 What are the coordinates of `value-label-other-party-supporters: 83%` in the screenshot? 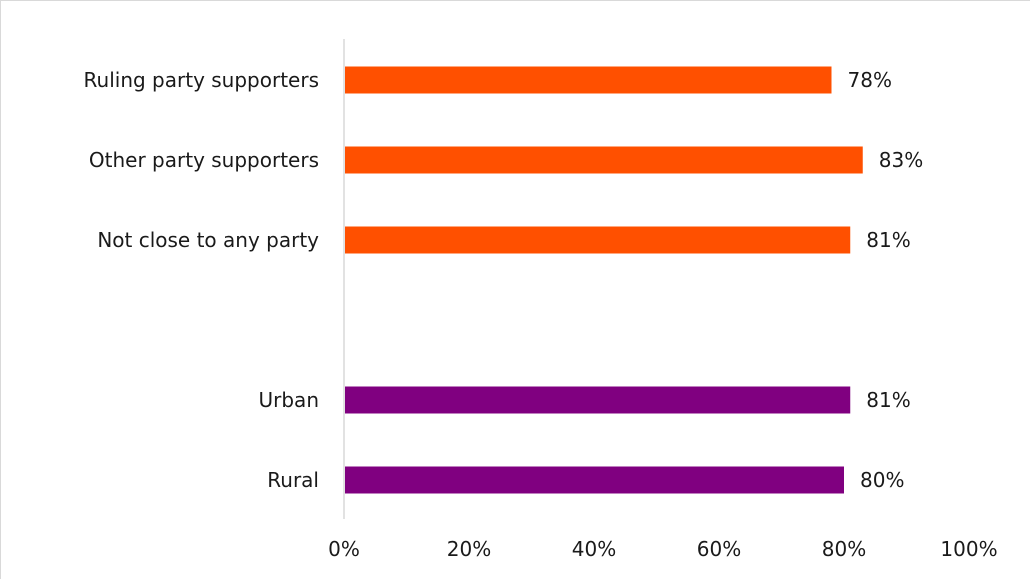 It's located at (901, 160).